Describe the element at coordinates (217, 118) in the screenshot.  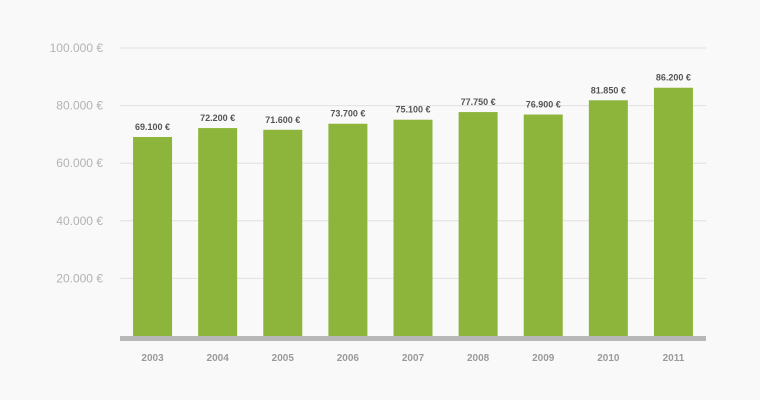
I see `data-label: 72.200 €` at that location.